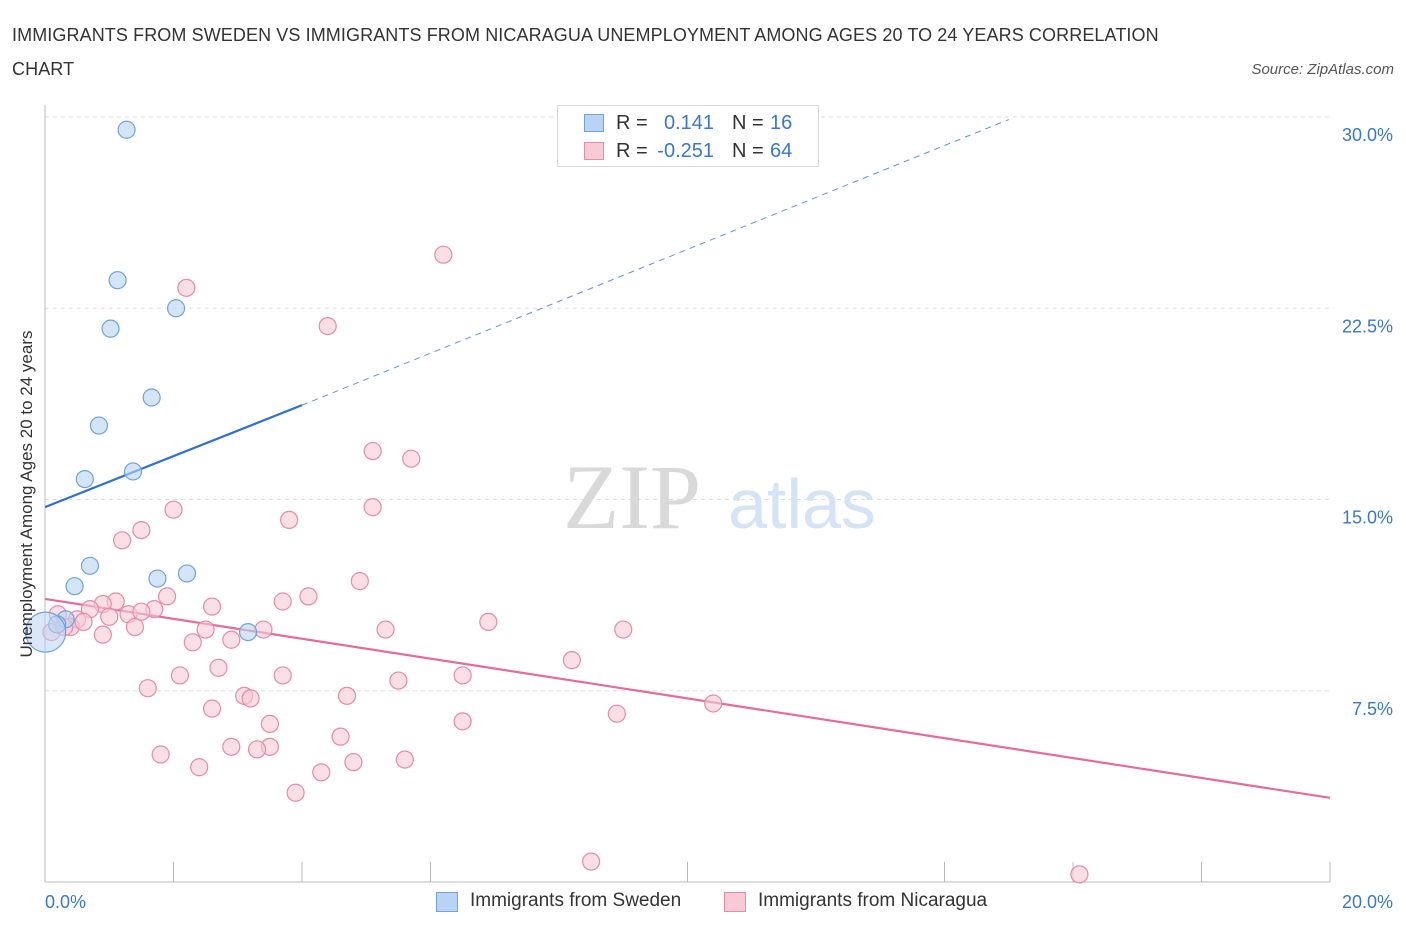  I want to click on y-tick-label: 22.5%, so click(1367, 326).